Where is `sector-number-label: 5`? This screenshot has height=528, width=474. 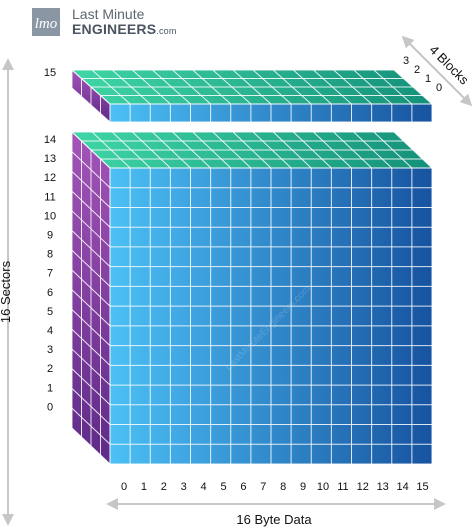
sector-number-label: 5 is located at coordinates (50, 312).